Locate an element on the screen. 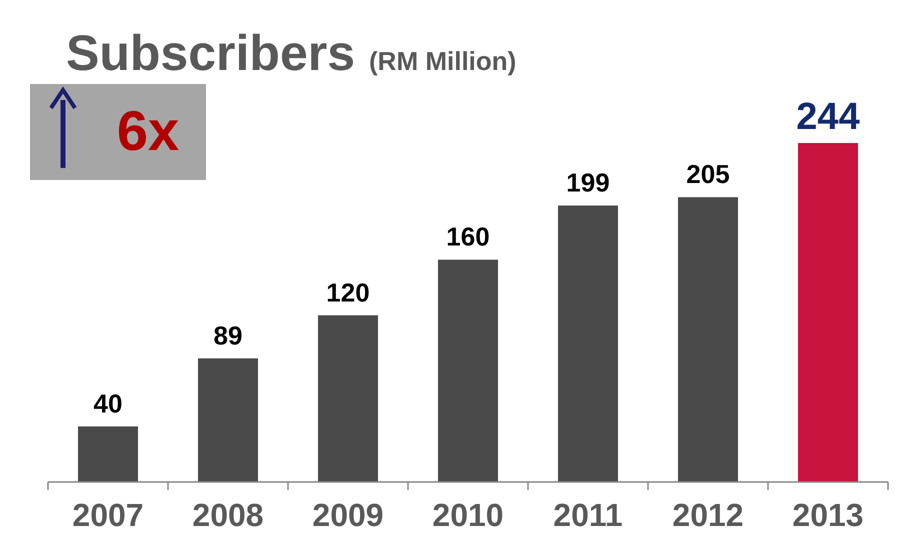 This screenshot has height=550, width=916. x-tick-label: 2008 is located at coordinates (228, 515).